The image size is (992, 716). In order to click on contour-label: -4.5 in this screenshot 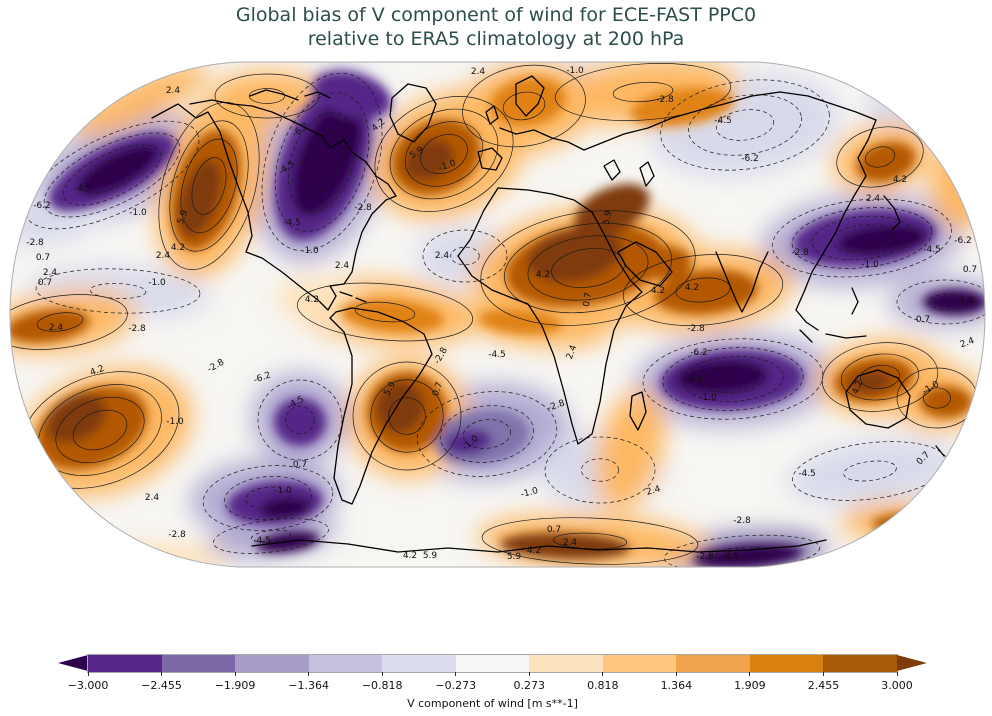, I will do `click(694, 380)`.